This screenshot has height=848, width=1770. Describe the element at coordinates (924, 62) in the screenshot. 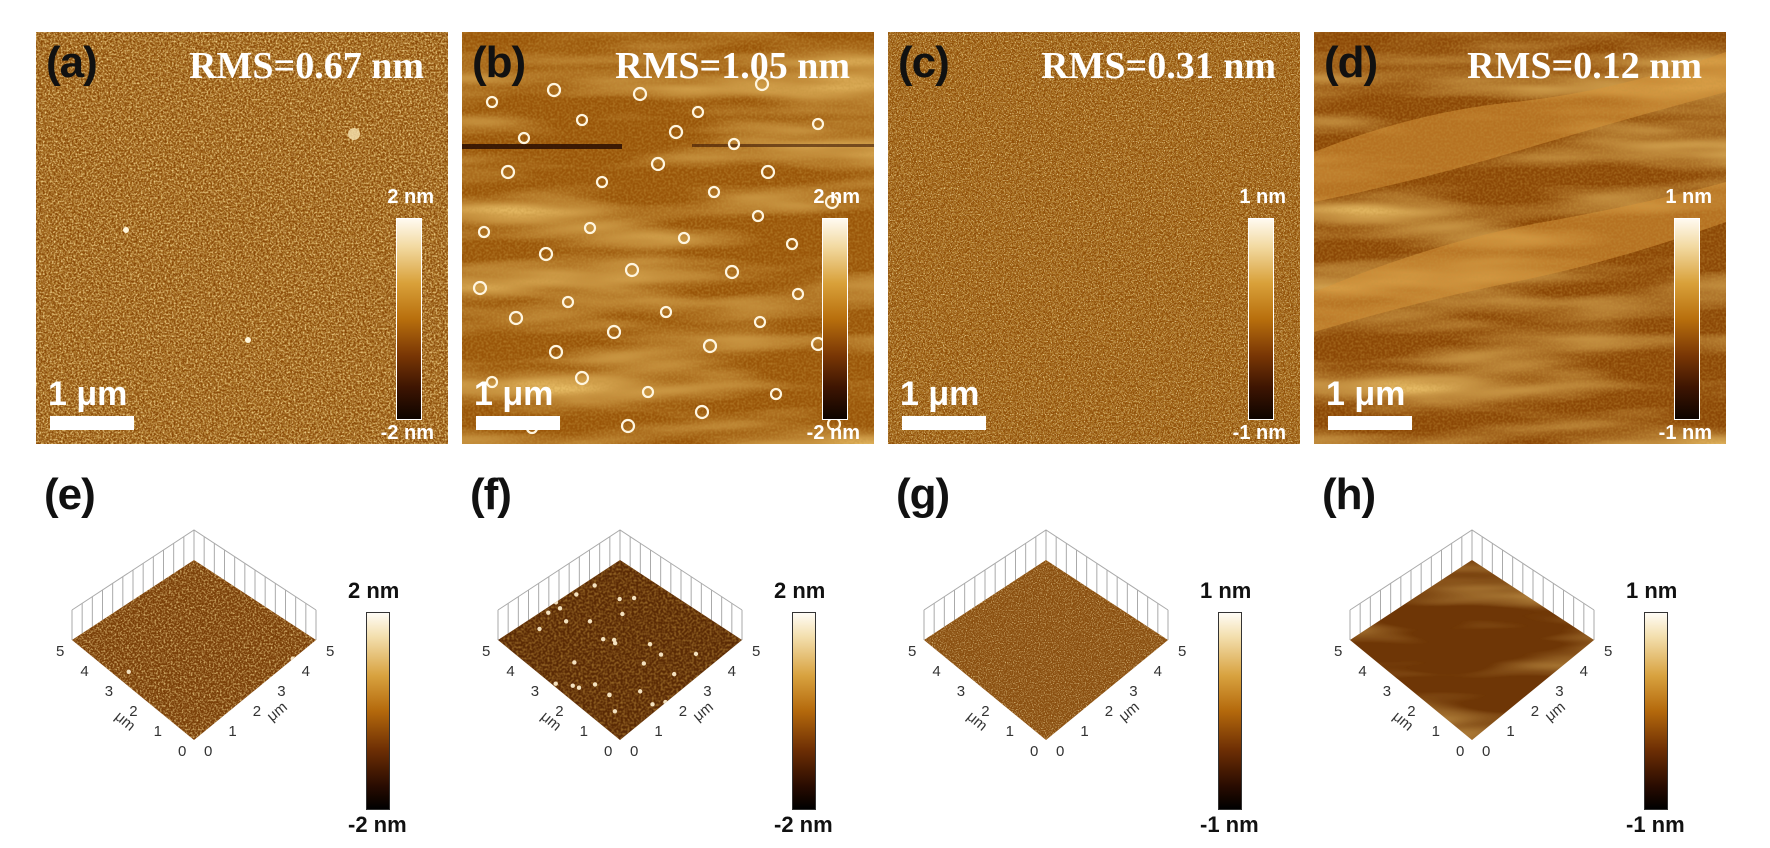

I see `panel-label: (c)` at that location.